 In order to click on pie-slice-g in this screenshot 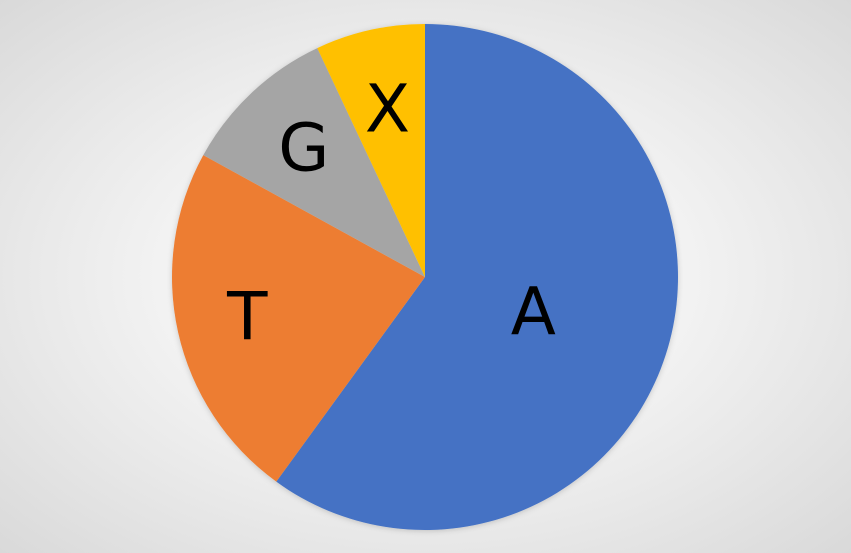, I will do `click(314, 163)`.